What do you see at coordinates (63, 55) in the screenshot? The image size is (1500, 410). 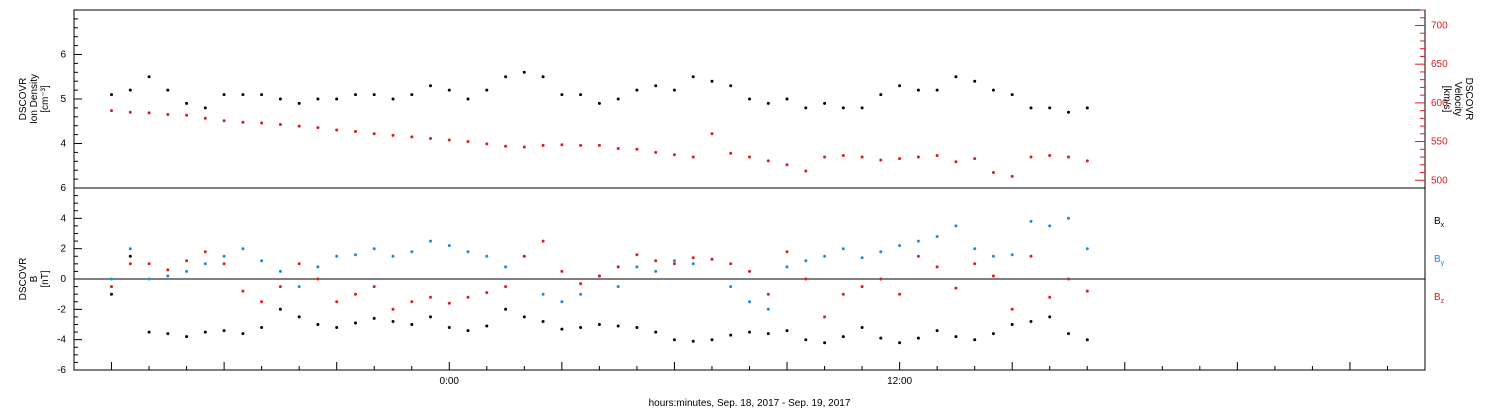 I see `density-tick-label: 6` at bounding box center [63, 55].